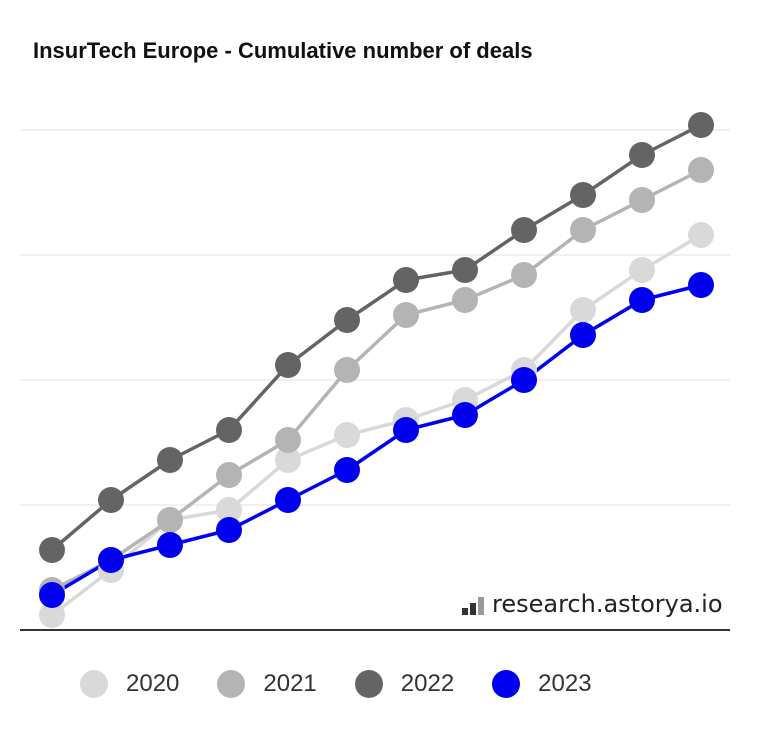 This screenshot has width=766, height=740. Describe the element at coordinates (475, 604) in the screenshot. I see `astorya-logo-icon` at that location.